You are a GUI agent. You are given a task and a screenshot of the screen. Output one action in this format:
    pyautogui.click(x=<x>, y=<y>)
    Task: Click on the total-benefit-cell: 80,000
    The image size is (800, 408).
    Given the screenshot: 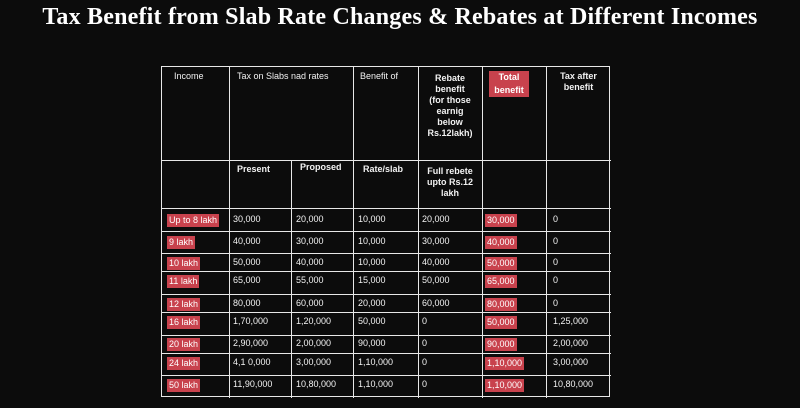 What is the action you would take?
    pyautogui.click(x=501, y=304)
    